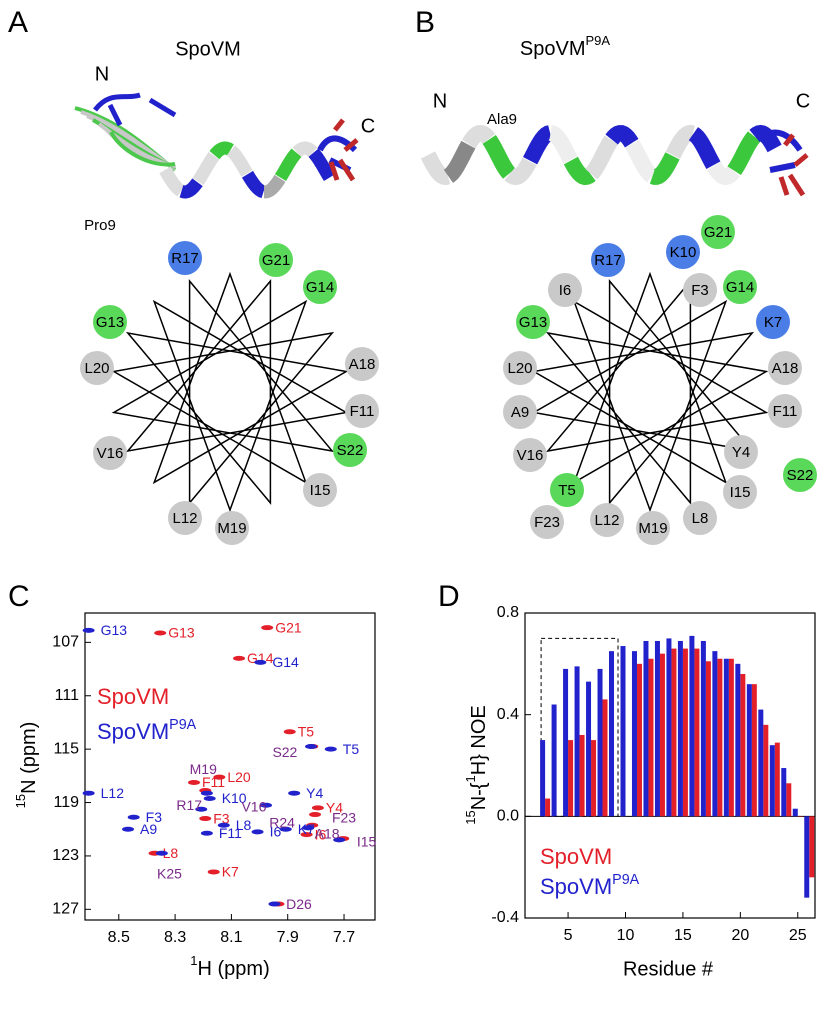 The height and width of the screenshot is (1018, 822). I want to click on residue-label: T5, so click(567, 490).